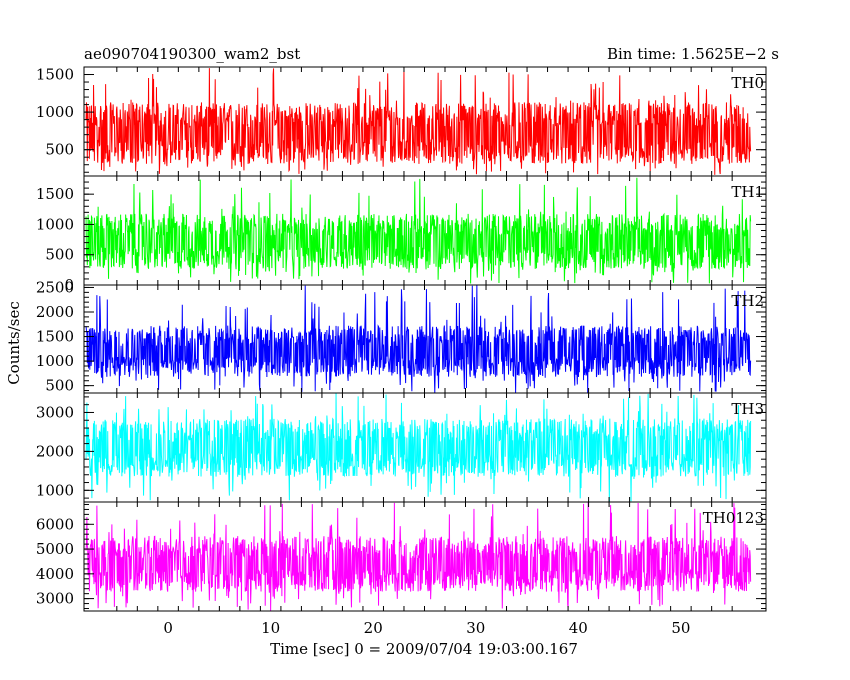 Image resolution: width=850 pixels, height=680 pixels. Describe the element at coordinates (373, 628) in the screenshot. I see `x-tick-label: 20` at that location.